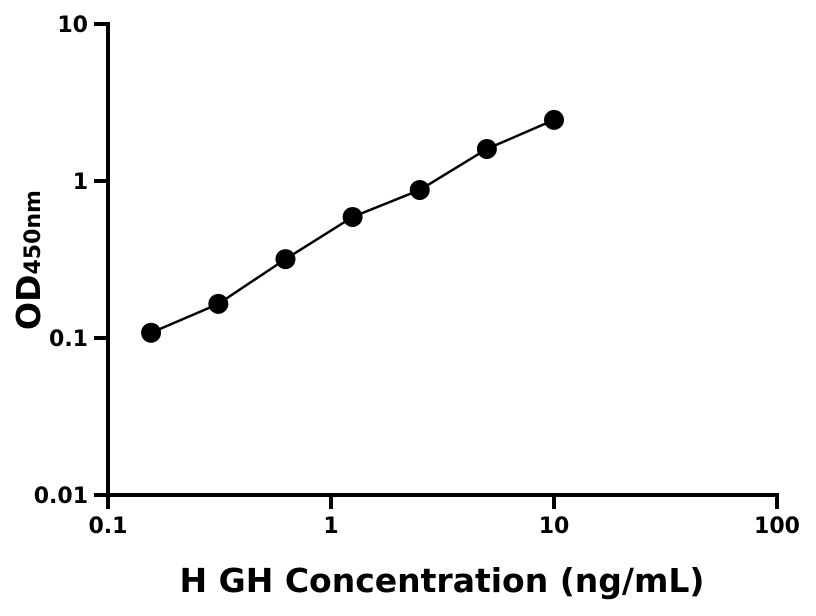 The height and width of the screenshot is (616, 816). What do you see at coordinates (72, 25) in the screenshot?
I see `y-tick-label: 10` at bounding box center [72, 25].